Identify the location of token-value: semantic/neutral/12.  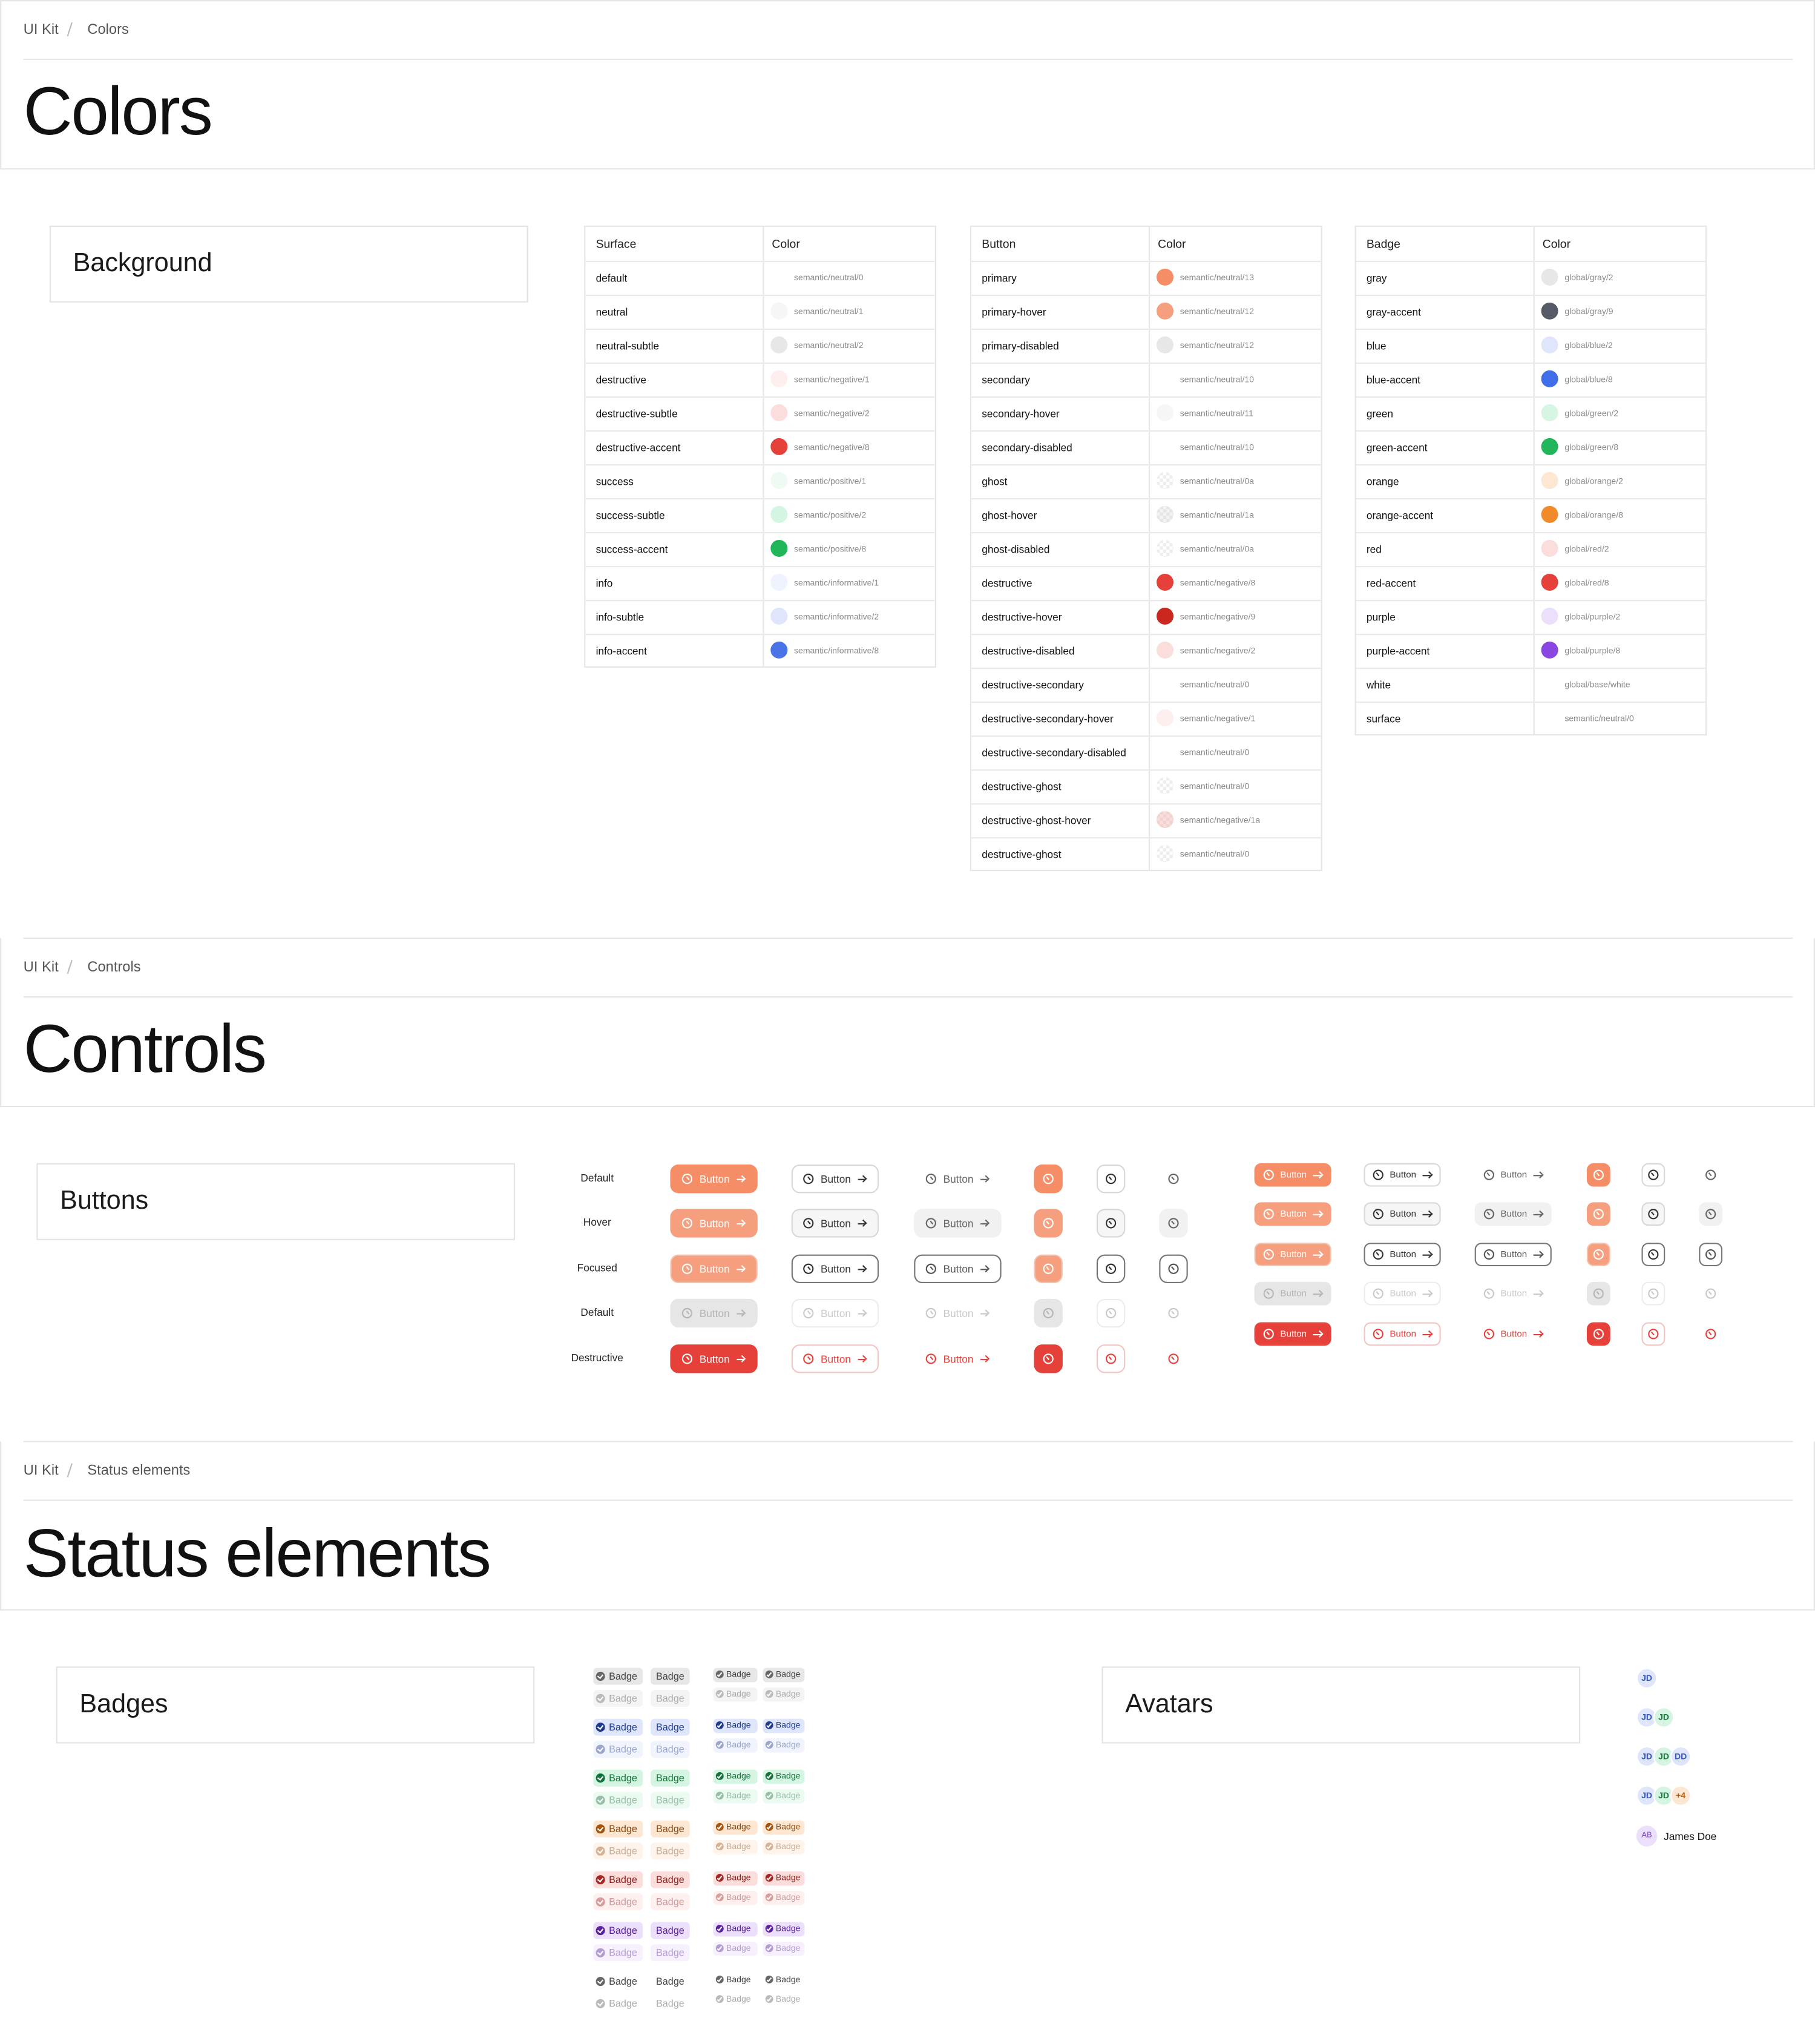
(1217, 346).